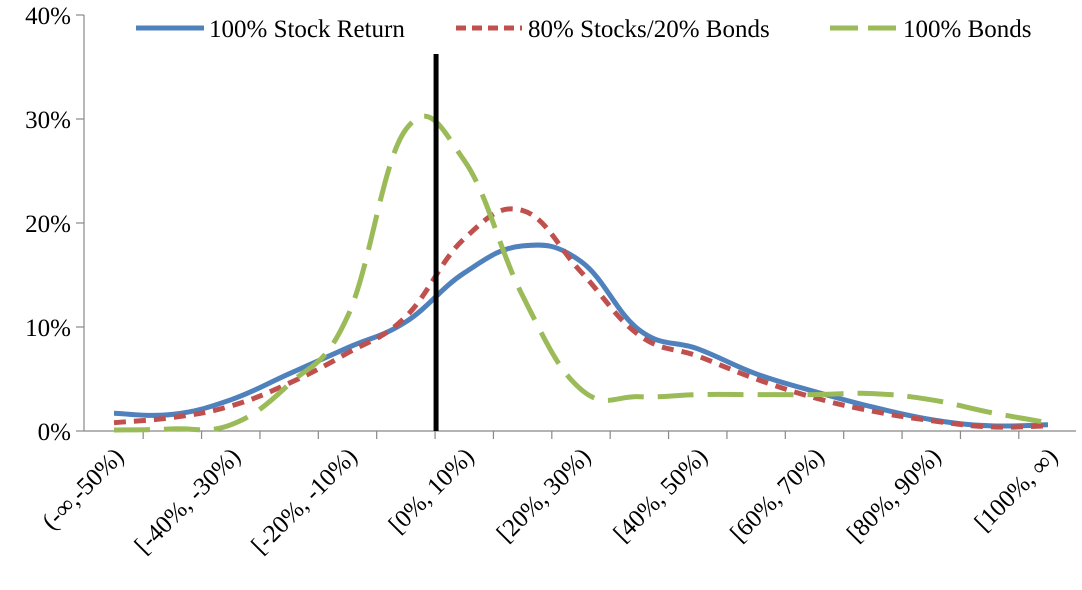 The height and width of the screenshot is (590, 1082). I want to click on y-tick-label: 20%, so click(48, 224).